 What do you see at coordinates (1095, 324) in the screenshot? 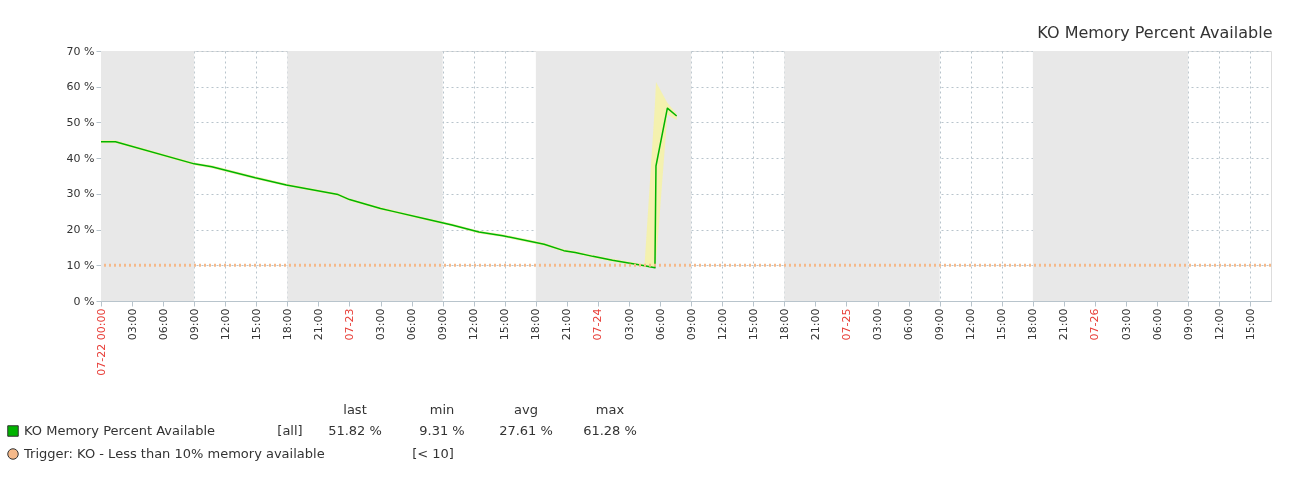
I see `x-tick-label: 07-26` at bounding box center [1095, 324].